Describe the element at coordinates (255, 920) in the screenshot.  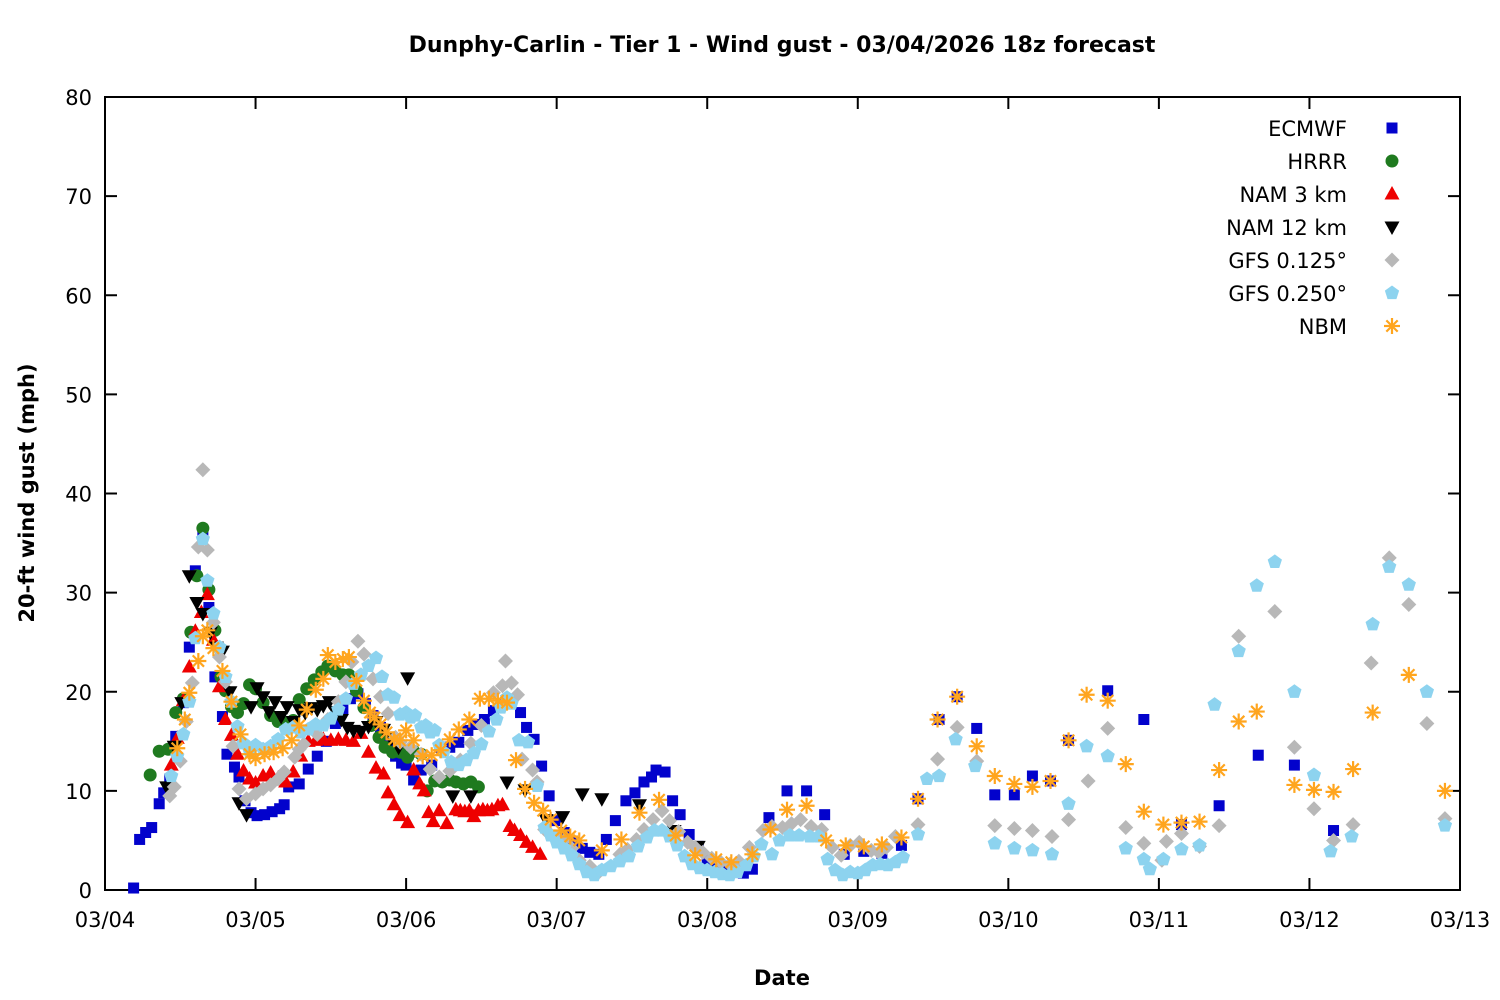
I see `x-tick-label: 03/05` at that location.